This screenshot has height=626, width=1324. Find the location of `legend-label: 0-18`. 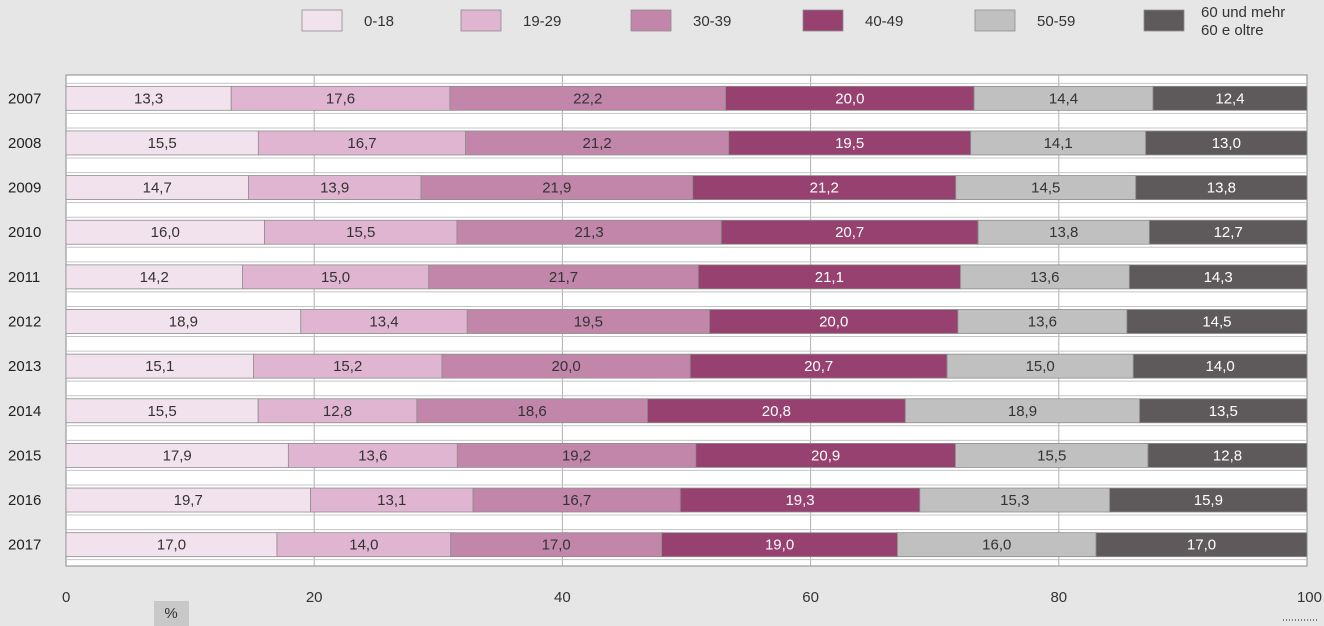

legend-label: 0-18 is located at coordinates (379, 21).